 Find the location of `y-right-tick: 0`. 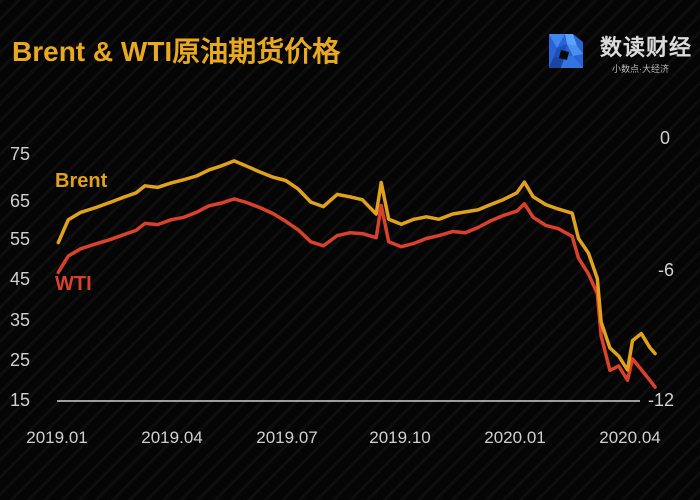

y-right-tick: 0 is located at coordinates (665, 138).